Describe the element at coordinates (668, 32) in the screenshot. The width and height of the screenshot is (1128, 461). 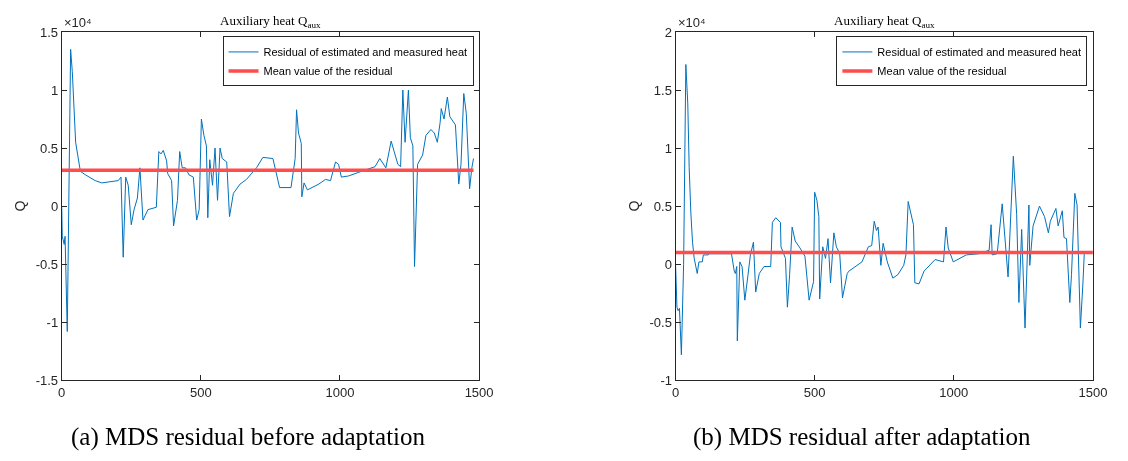
I see `y-tick-label: 2` at that location.